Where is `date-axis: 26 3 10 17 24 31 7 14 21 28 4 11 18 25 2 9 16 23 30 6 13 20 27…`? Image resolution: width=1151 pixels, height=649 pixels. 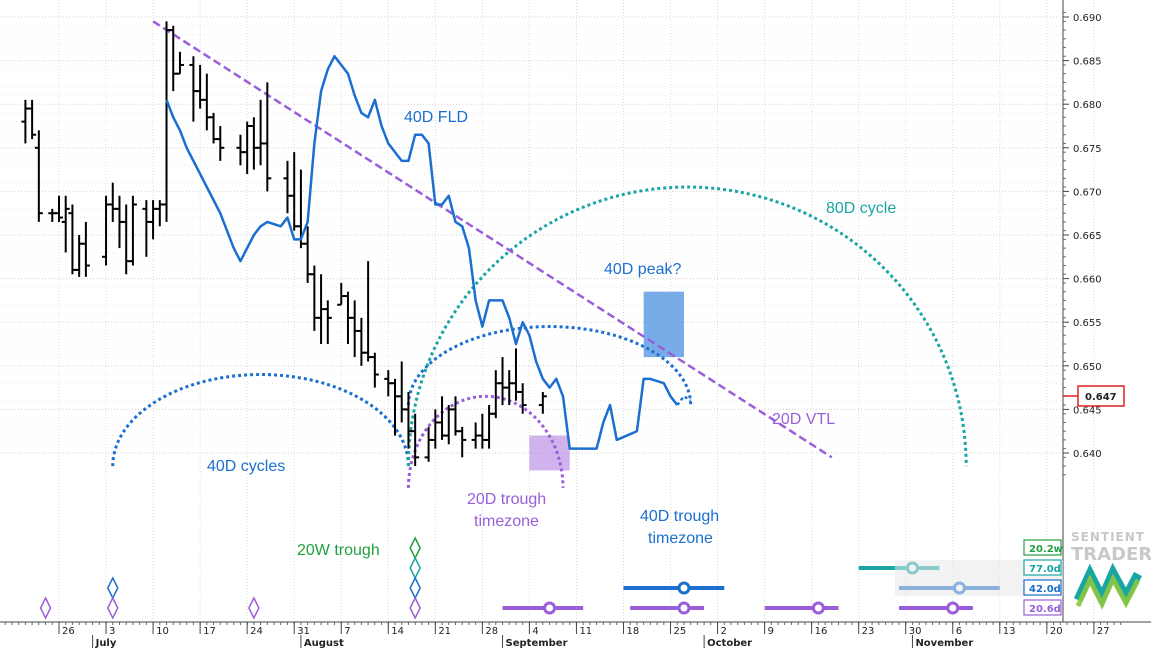 date-axis: 26 3 10 17 24 31 7 14 21 28 4 11 18 25 2 9 16 23 30 6 13 20 27… is located at coordinates (575, 635).